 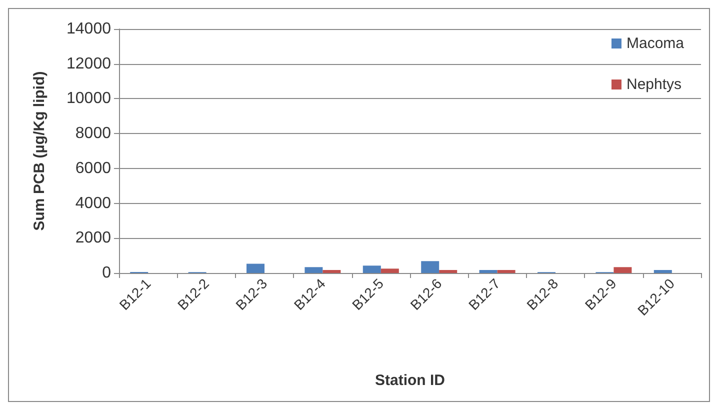 What do you see at coordinates (107, 273) in the screenshot?
I see `y-tick-label: 0` at bounding box center [107, 273].